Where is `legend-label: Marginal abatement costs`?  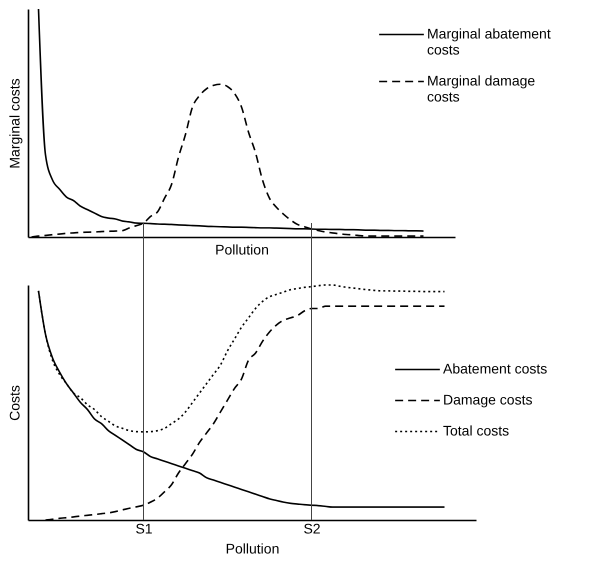
legend-label: Marginal abatement costs is located at coordinates (489, 42).